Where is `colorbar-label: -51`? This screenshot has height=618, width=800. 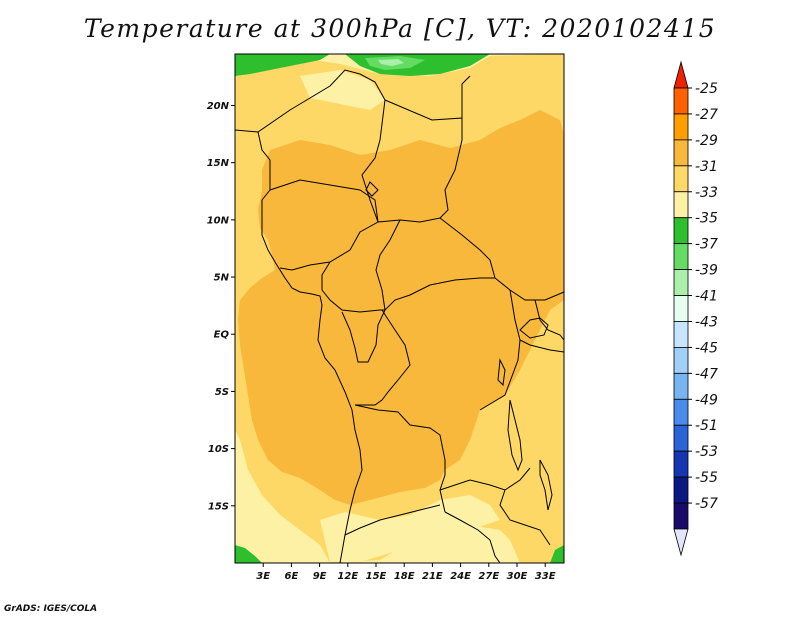
colorbar-label: -51 is located at coordinates (706, 426).